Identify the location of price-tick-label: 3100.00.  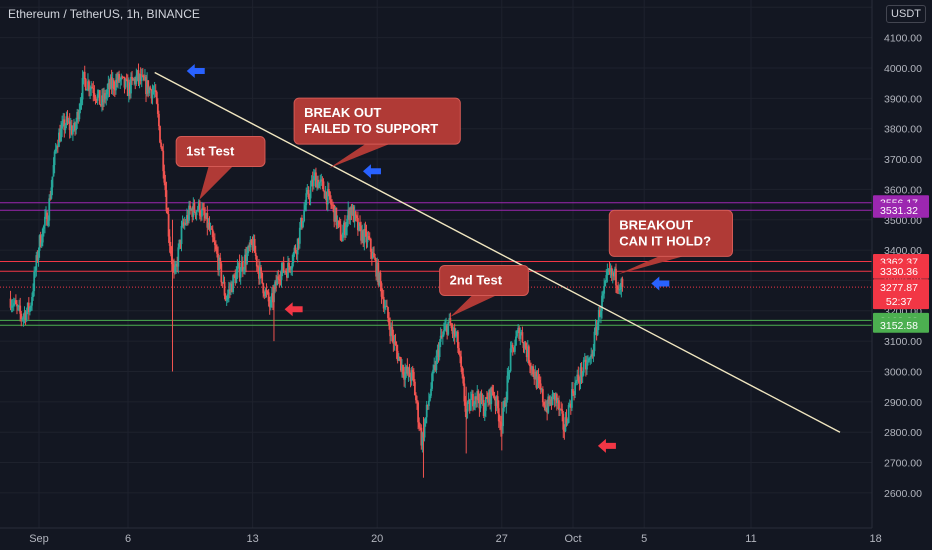
(903, 342).